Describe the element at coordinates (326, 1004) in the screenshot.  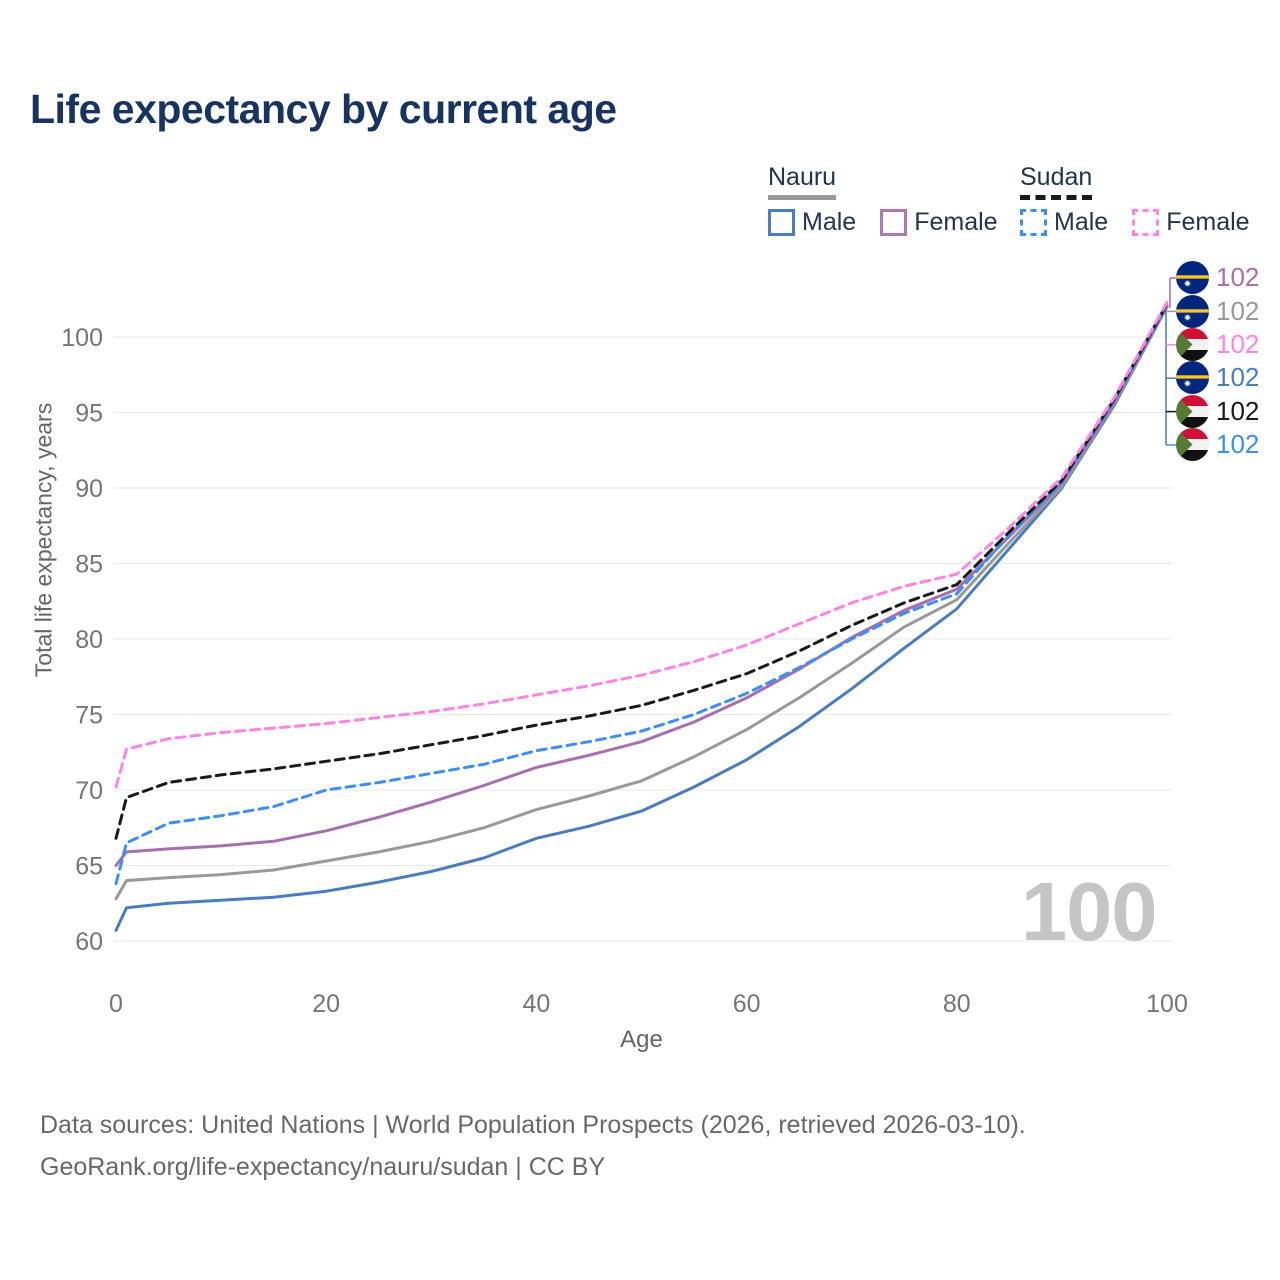
I see `x-tick-label: 20` at that location.